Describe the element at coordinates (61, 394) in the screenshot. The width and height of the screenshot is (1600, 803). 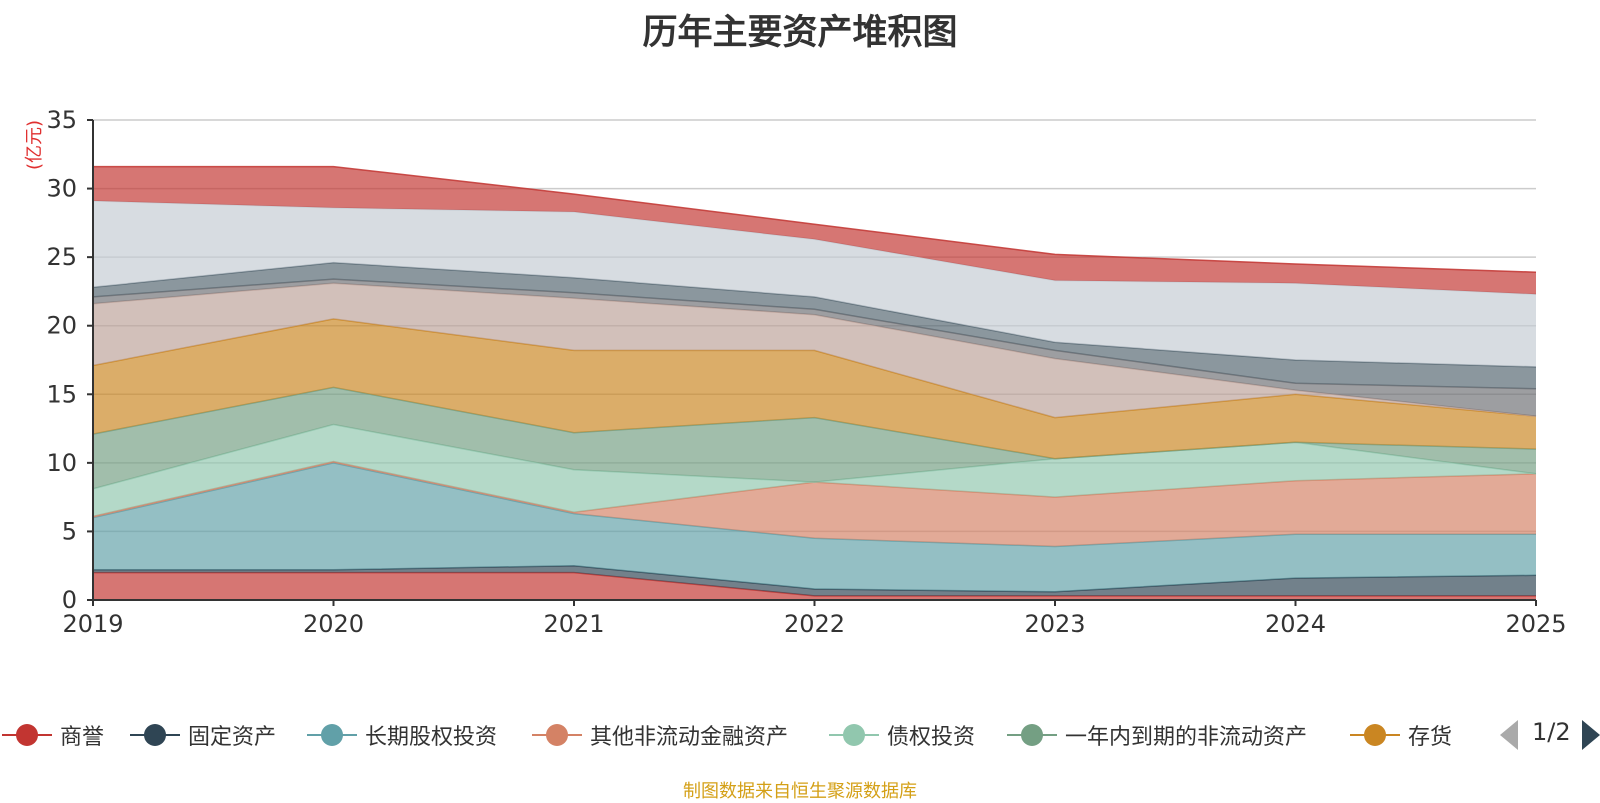
I see `y-tick-label: 15` at that location.